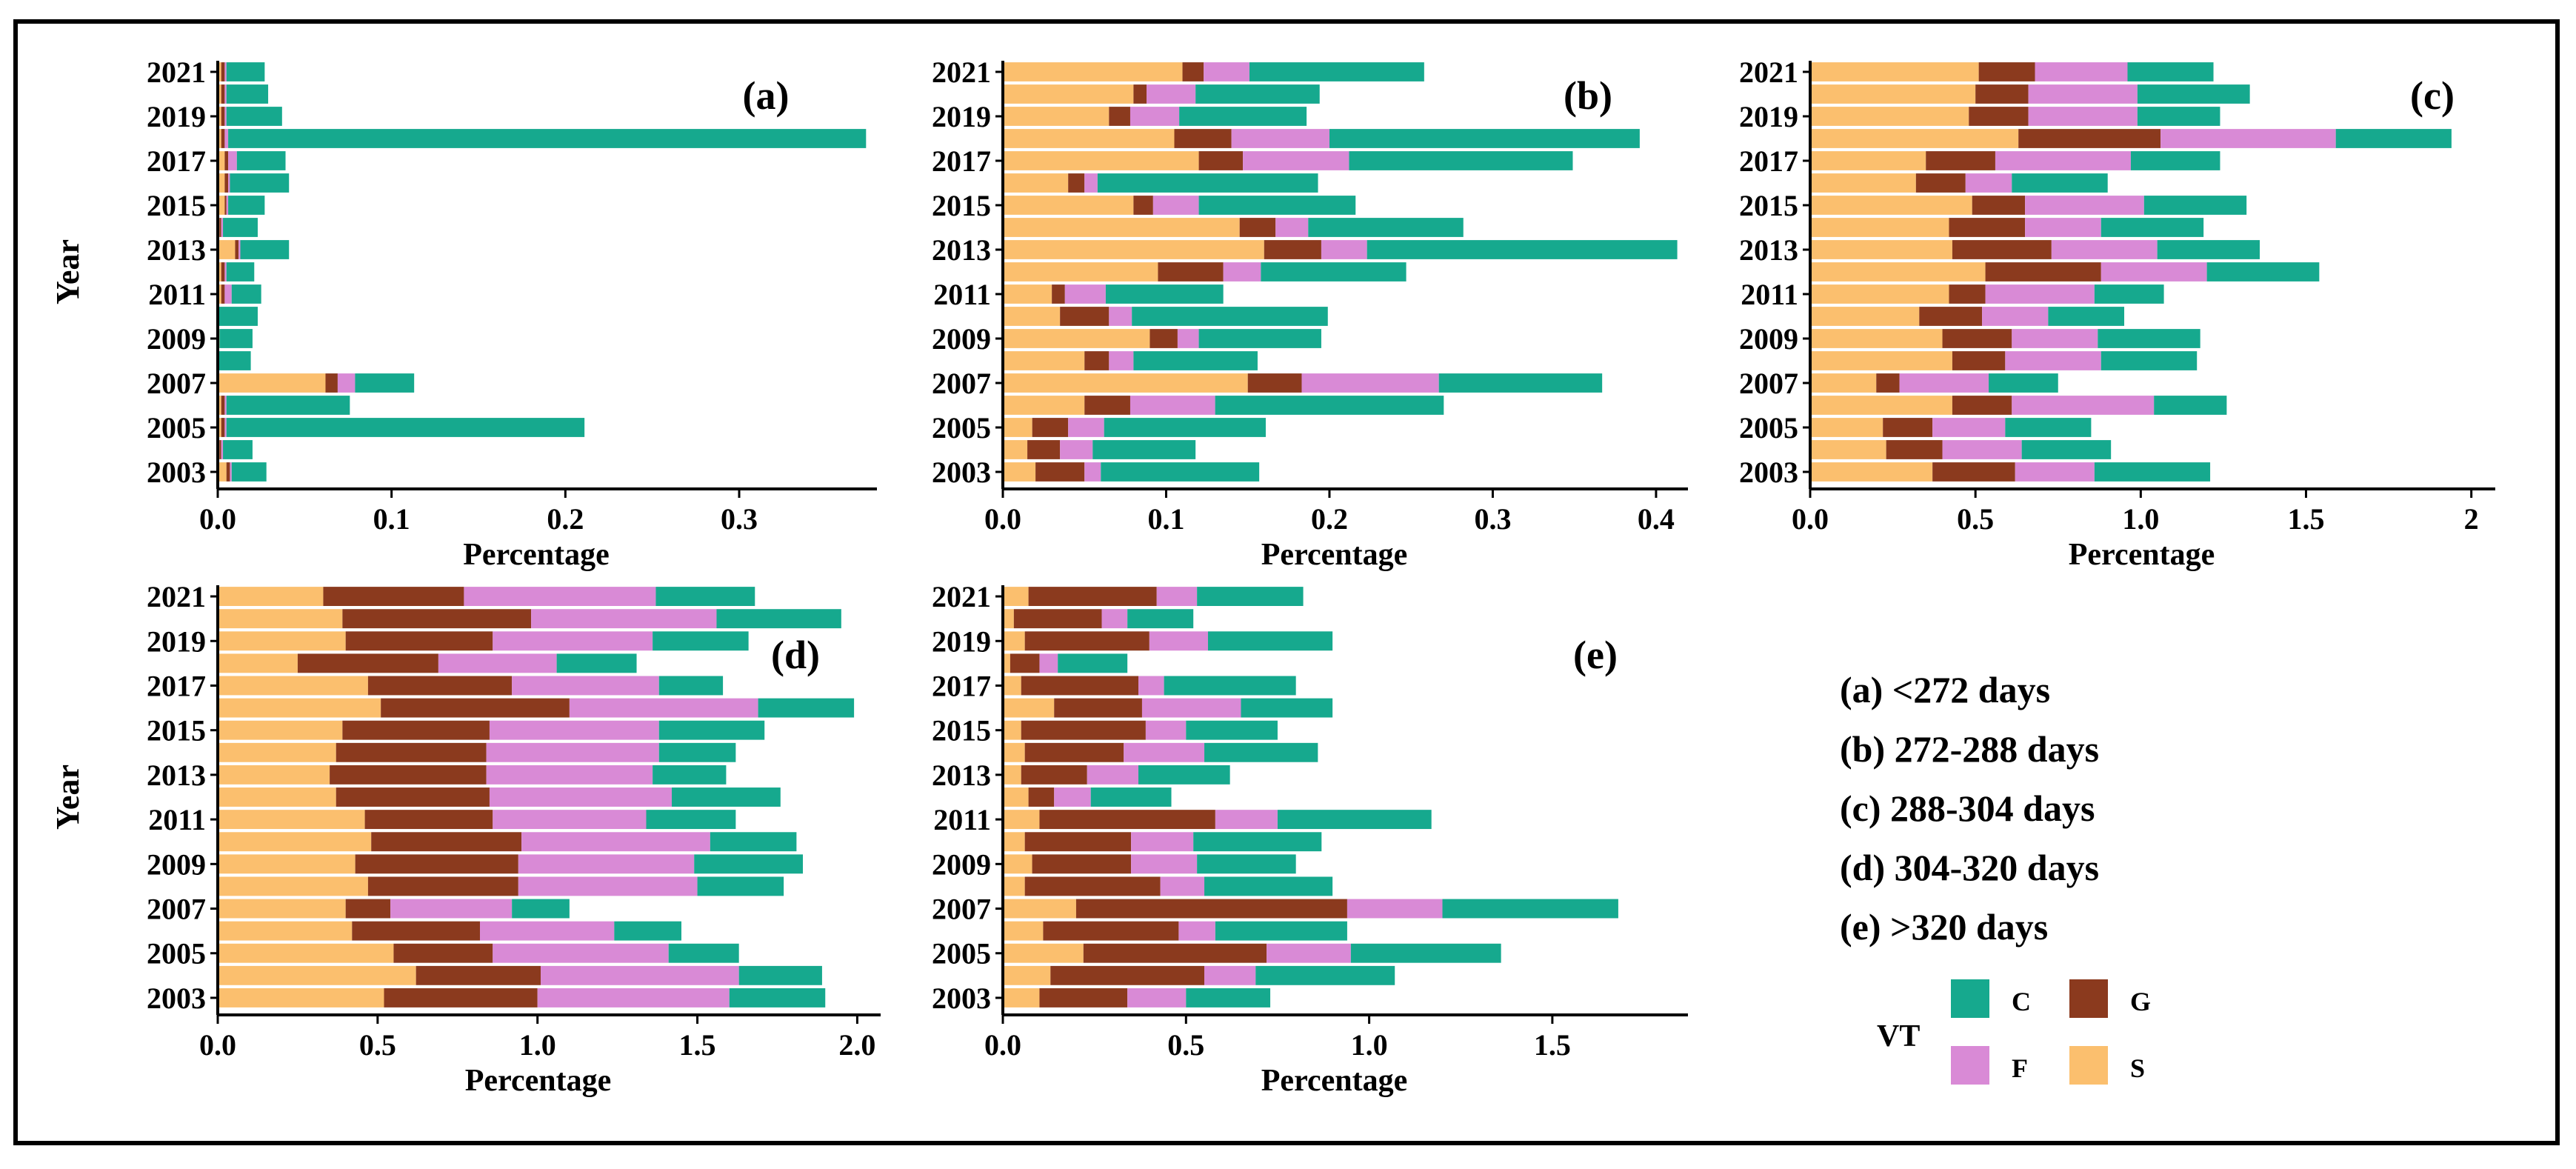 The width and height of the screenshot is (2576, 1169). What do you see at coordinates (1093, 663) in the screenshot?
I see `bar-e-2018-C` at bounding box center [1093, 663].